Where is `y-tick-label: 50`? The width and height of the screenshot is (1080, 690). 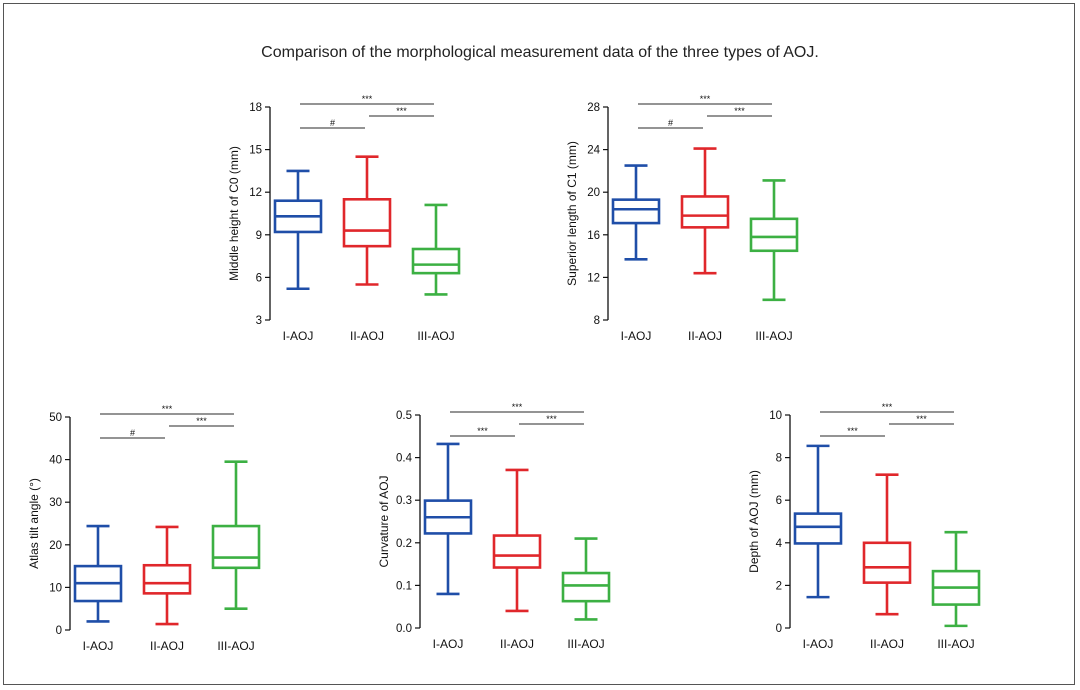
y-tick-label: 50 is located at coordinates (55, 418).